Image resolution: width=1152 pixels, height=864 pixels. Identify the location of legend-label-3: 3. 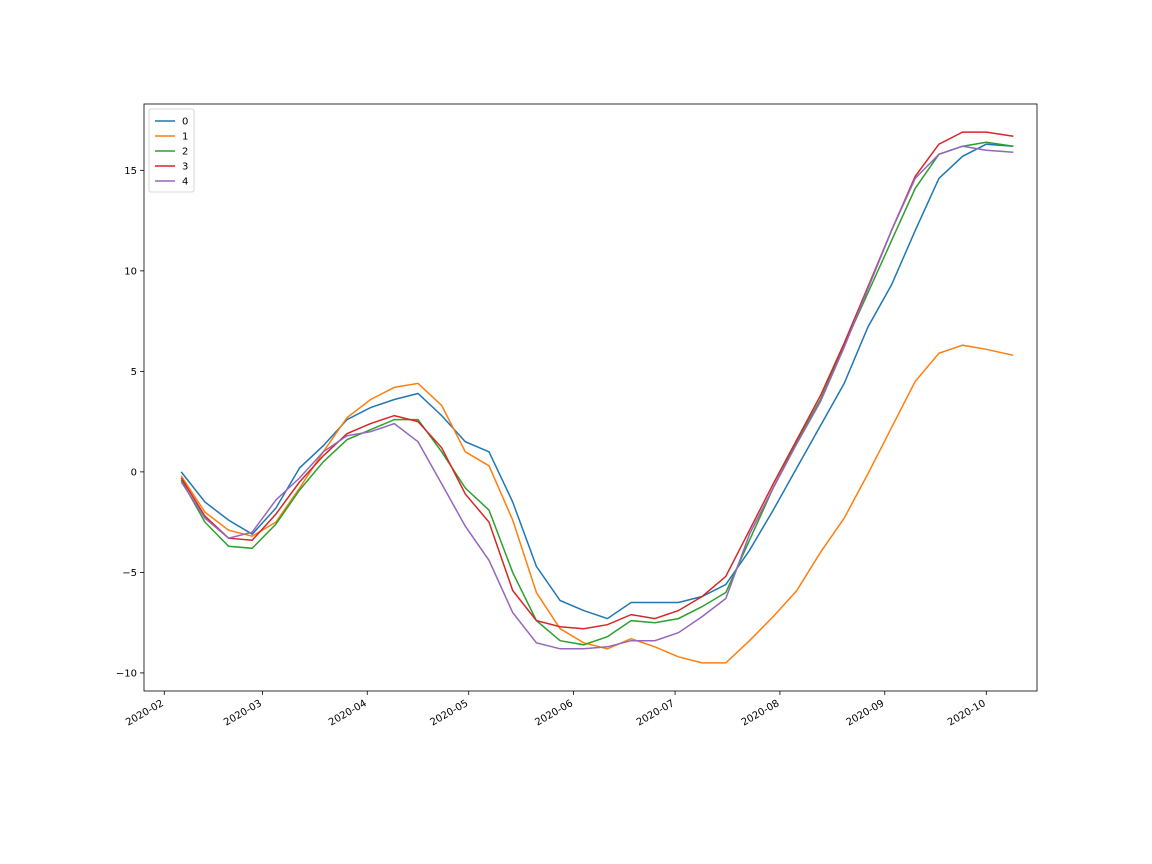
(185, 167).